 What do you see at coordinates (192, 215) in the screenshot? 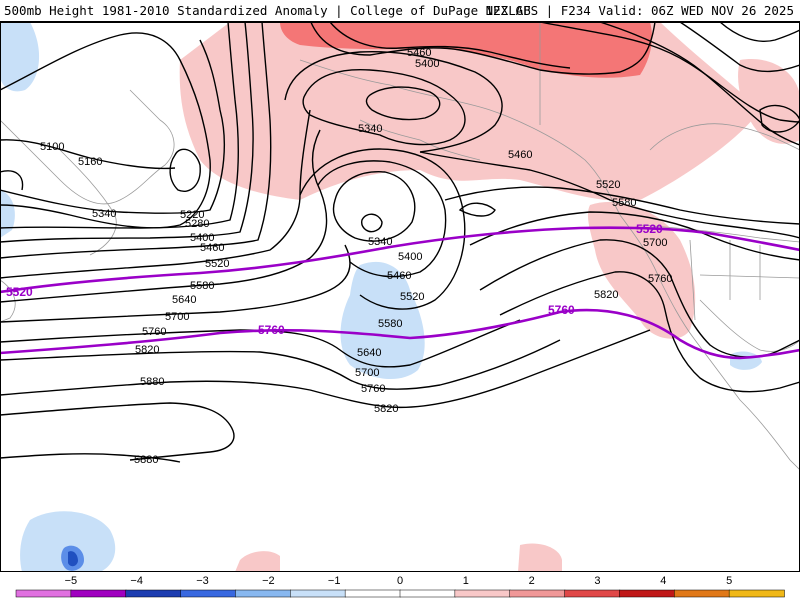
I see `contour-label: 5220` at bounding box center [192, 215].